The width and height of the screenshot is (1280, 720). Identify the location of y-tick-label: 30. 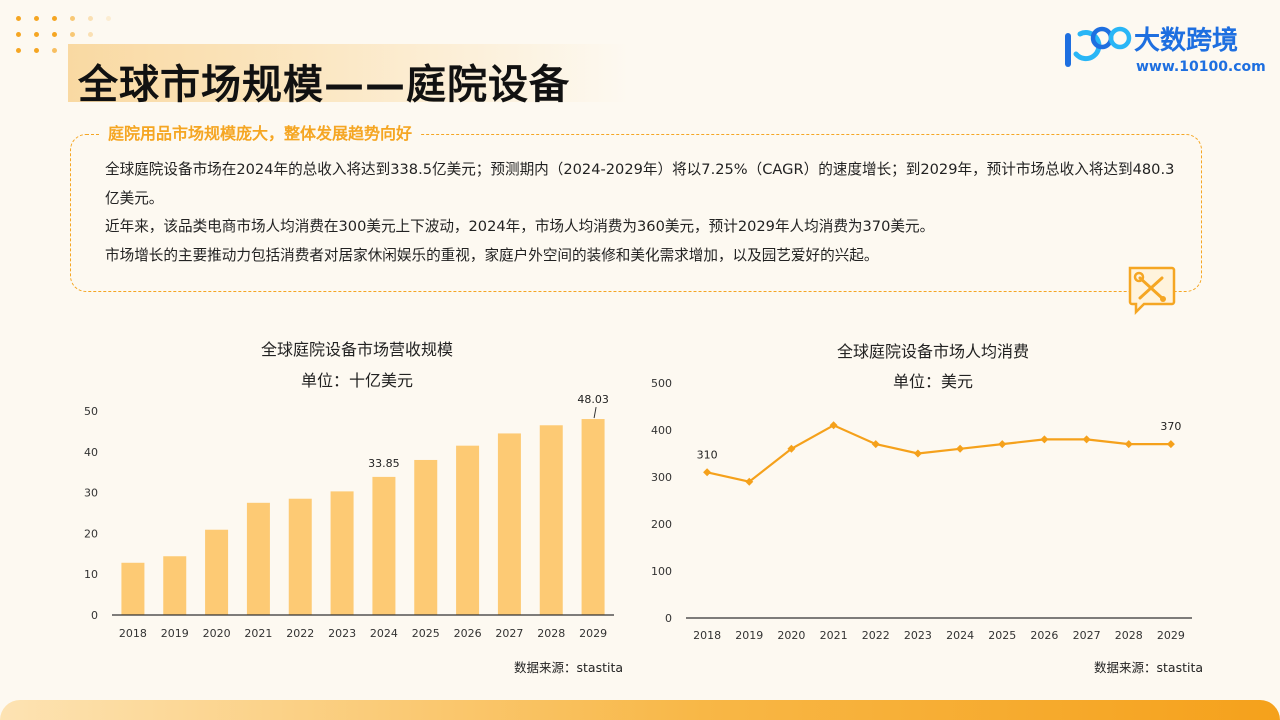
(91, 493).